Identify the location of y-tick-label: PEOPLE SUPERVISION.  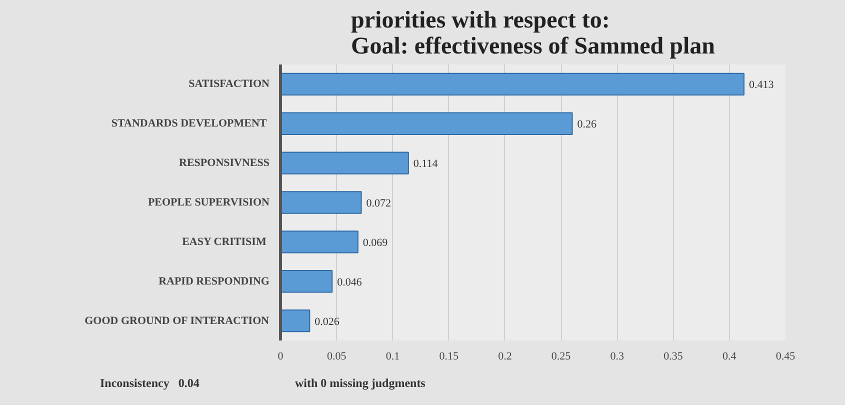
(209, 202).